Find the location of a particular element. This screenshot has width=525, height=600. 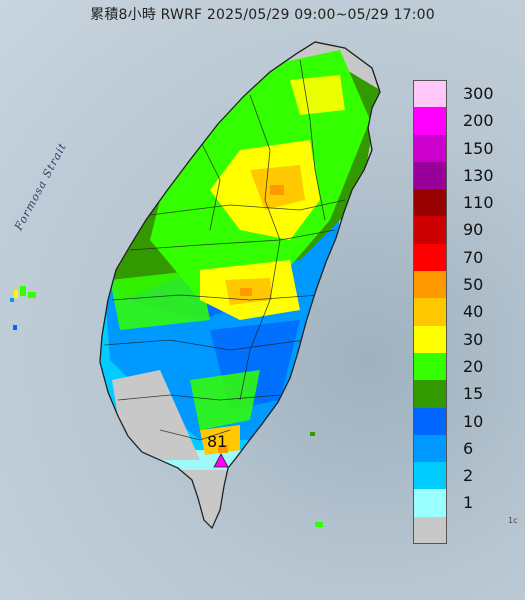

legend-label: 110 is located at coordinates (478, 203).